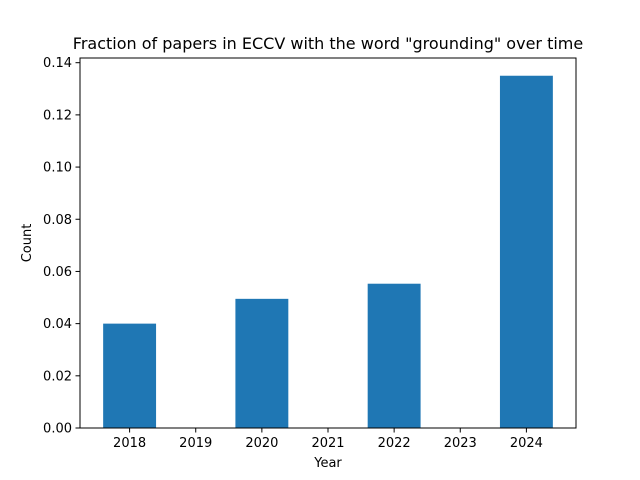 Image resolution: width=640 pixels, height=480 pixels. I want to click on x-tick-label: 2021, so click(327, 443).